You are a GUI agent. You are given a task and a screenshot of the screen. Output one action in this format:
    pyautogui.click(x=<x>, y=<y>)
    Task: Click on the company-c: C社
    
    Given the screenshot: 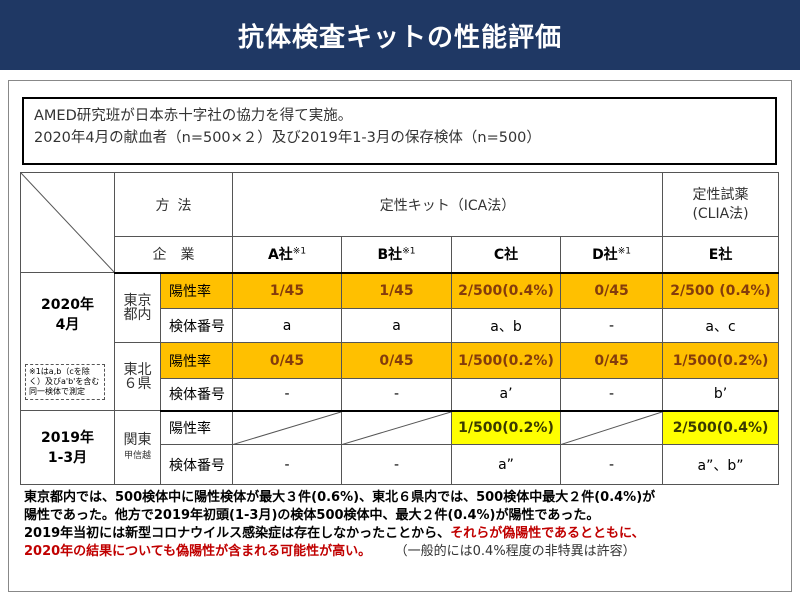 What is the action you would take?
    pyautogui.click(x=506, y=255)
    